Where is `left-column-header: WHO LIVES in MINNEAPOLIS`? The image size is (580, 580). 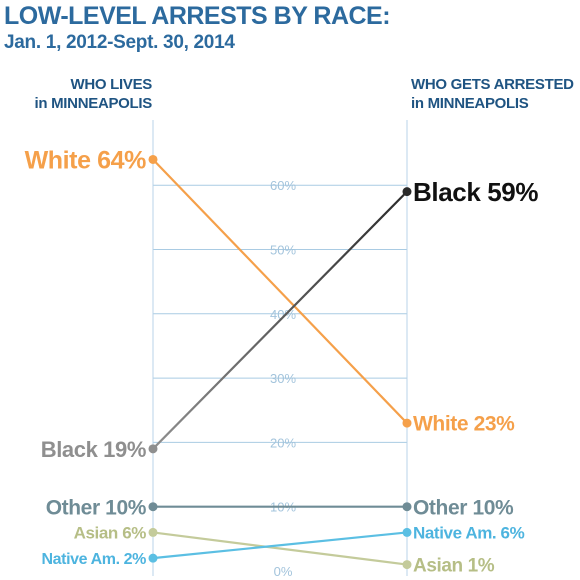
left-column-header: WHO LIVES in MINNEAPOLIS is located at coordinates (93, 94).